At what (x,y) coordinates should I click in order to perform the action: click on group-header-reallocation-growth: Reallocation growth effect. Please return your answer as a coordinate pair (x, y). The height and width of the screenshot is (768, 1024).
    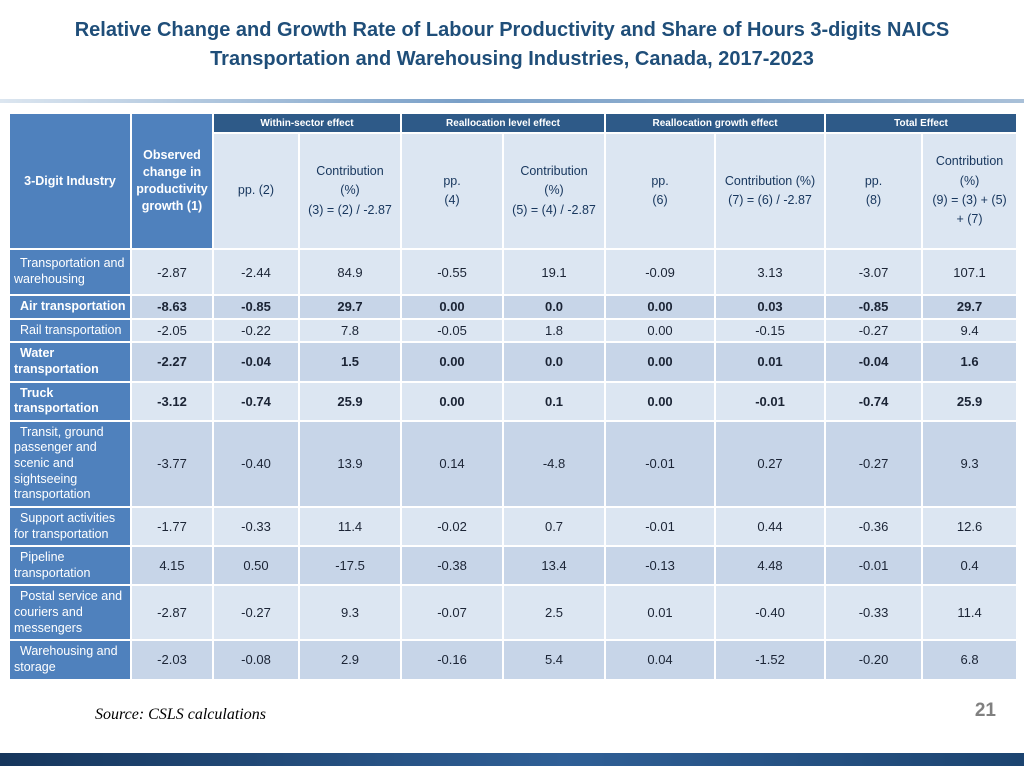
    Looking at the image, I should click on (715, 123).